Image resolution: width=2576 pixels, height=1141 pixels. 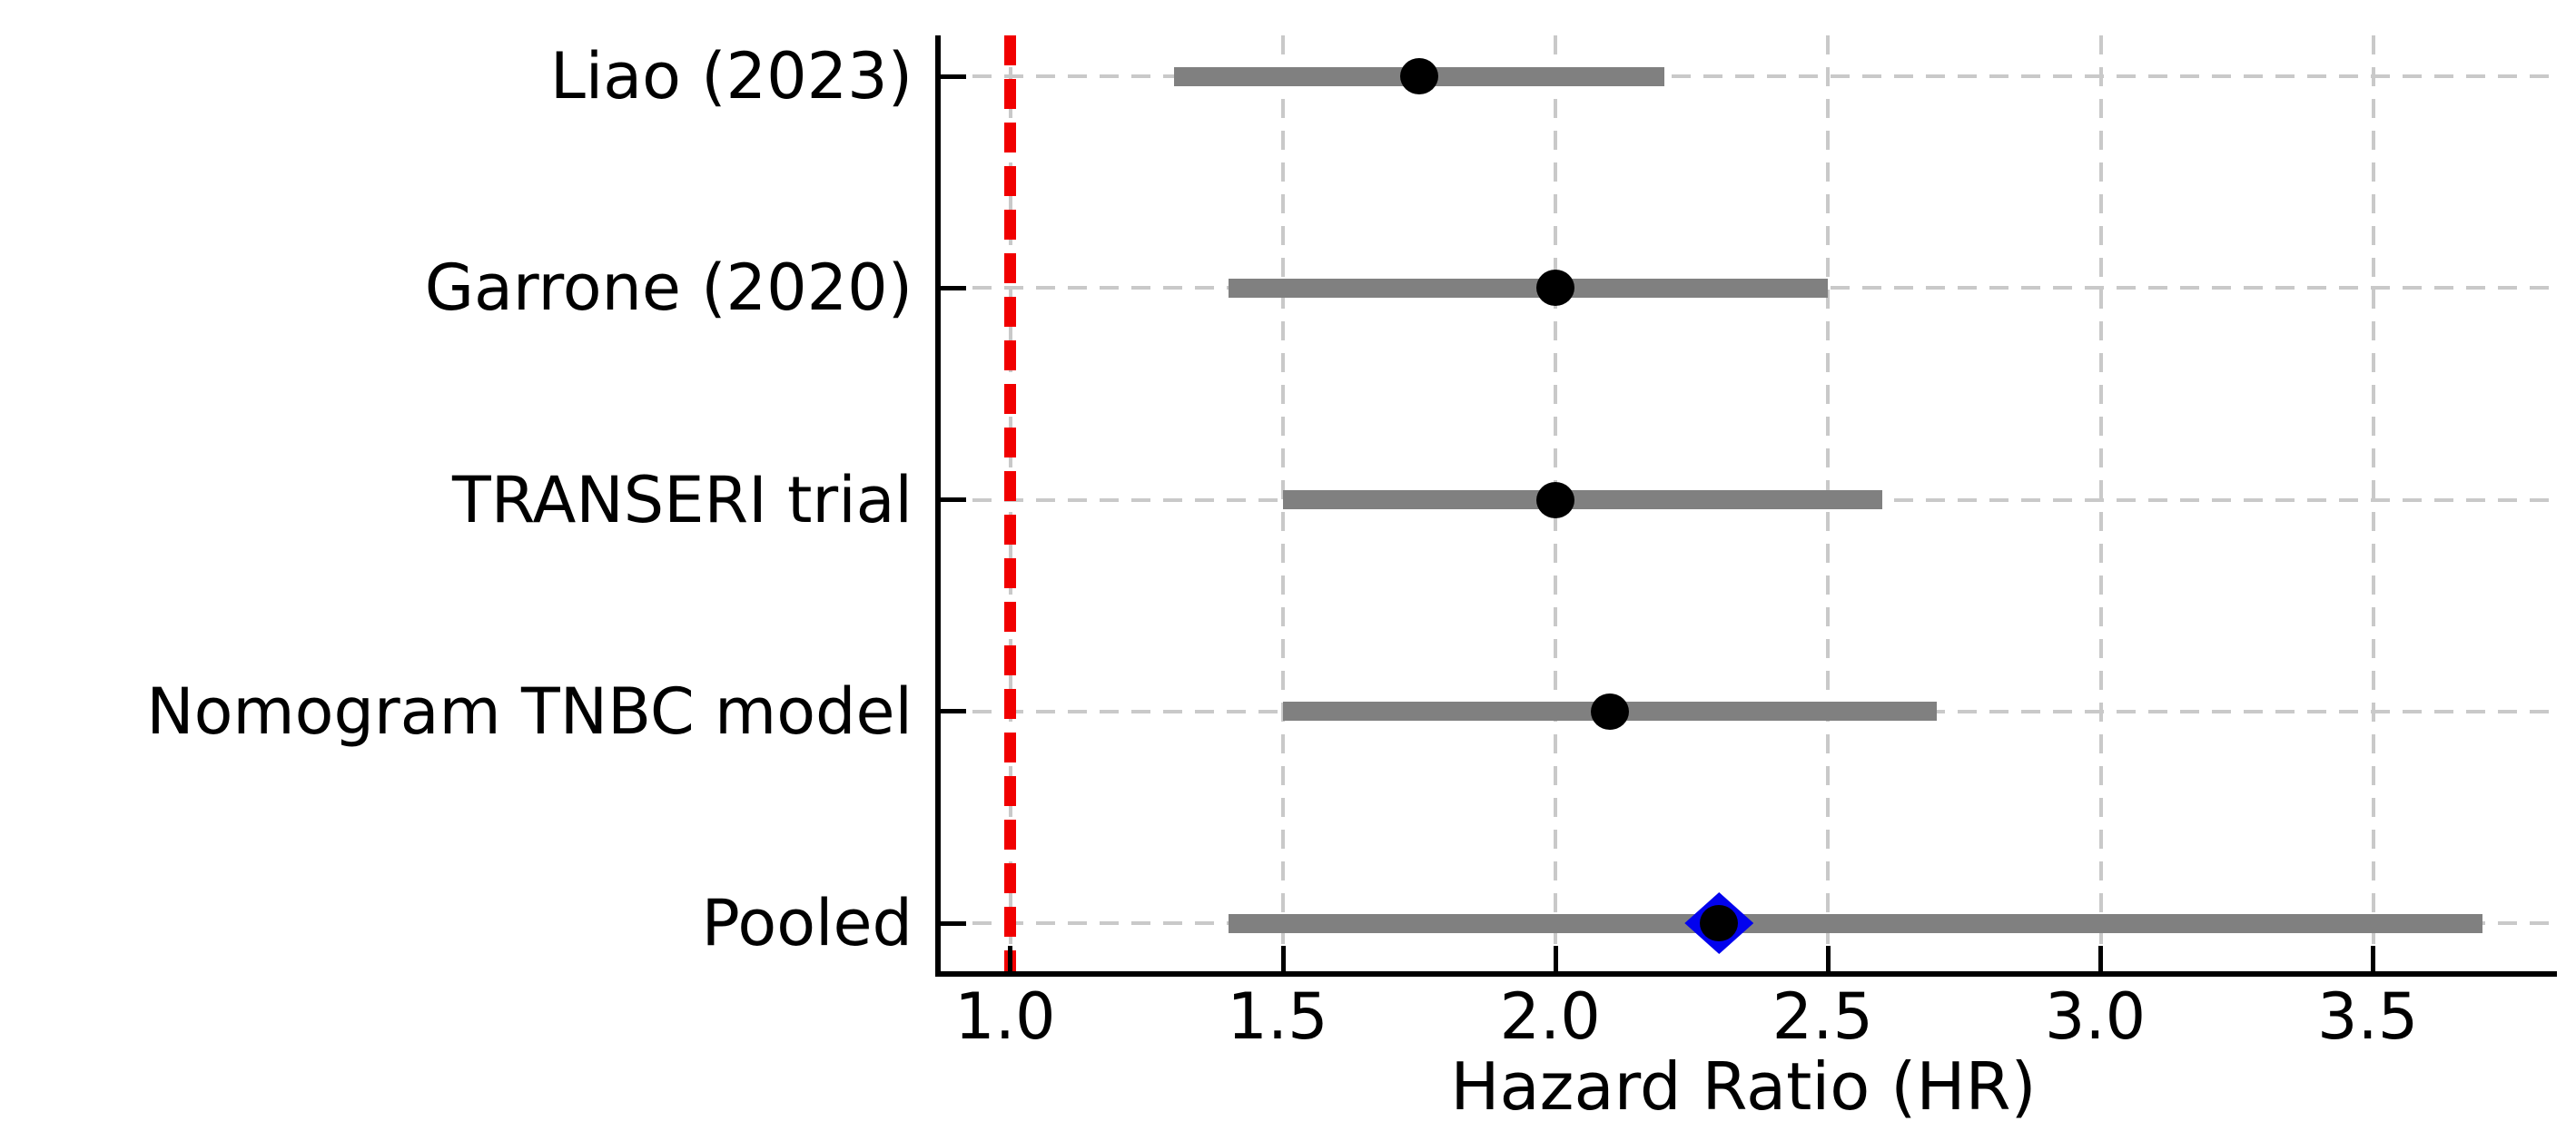 What do you see at coordinates (1010, 503) in the screenshot?
I see `reference-line` at bounding box center [1010, 503].